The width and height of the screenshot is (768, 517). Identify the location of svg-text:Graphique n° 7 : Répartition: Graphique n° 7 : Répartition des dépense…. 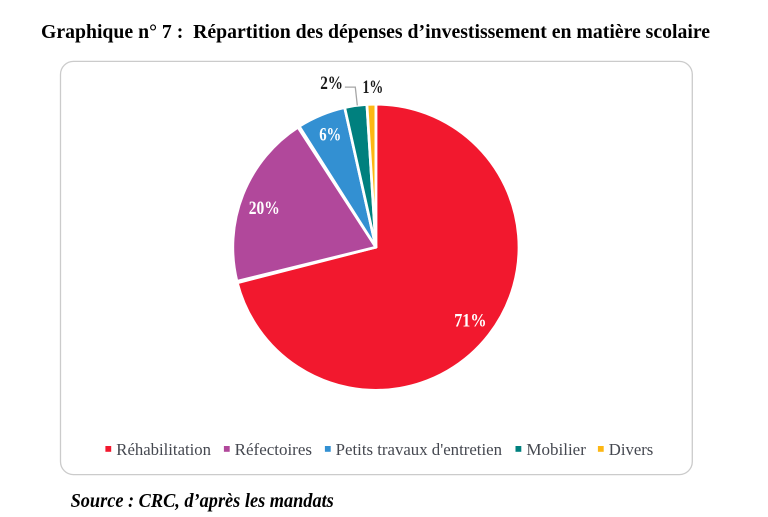
(375, 32).